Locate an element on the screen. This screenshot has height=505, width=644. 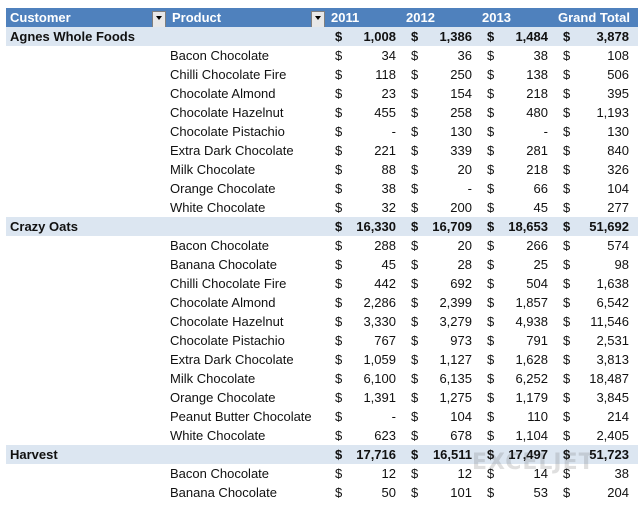
value-cell: 791 is located at coordinates (537, 340).